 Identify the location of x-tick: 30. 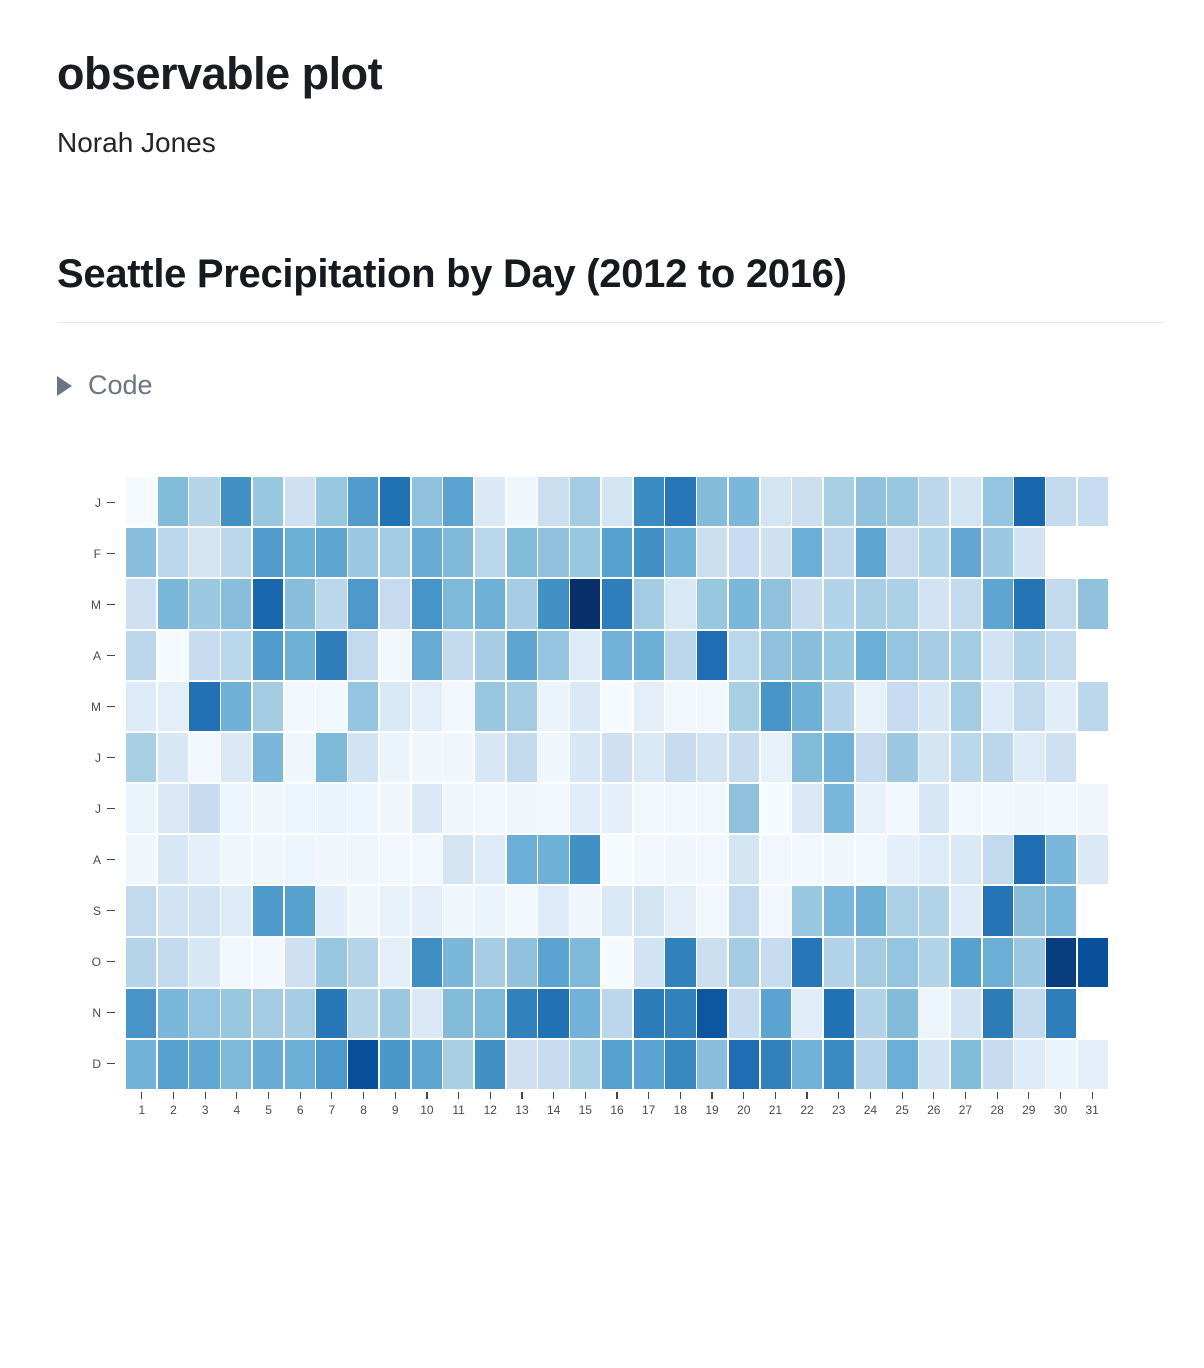
(1060, 1104).